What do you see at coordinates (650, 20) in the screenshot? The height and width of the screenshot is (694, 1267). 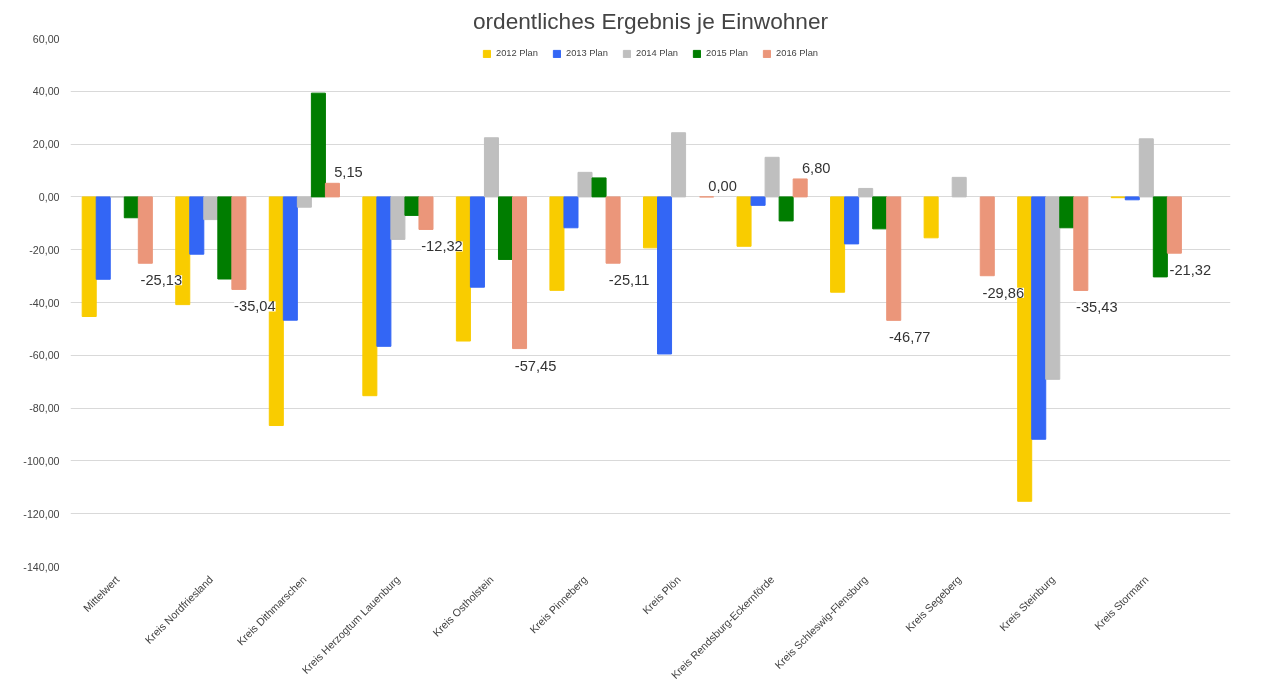 I see `chart-title: ordentliches Ergebnis je Einwohner` at bounding box center [650, 20].